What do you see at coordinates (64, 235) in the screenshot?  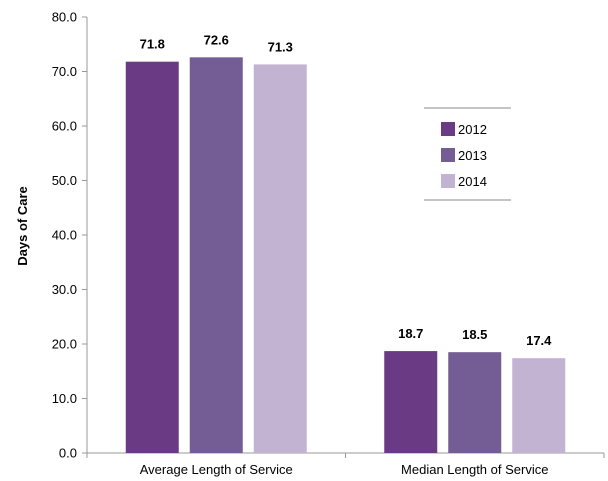 I see `y-tick-label: 40.0` at bounding box center [64, 235].